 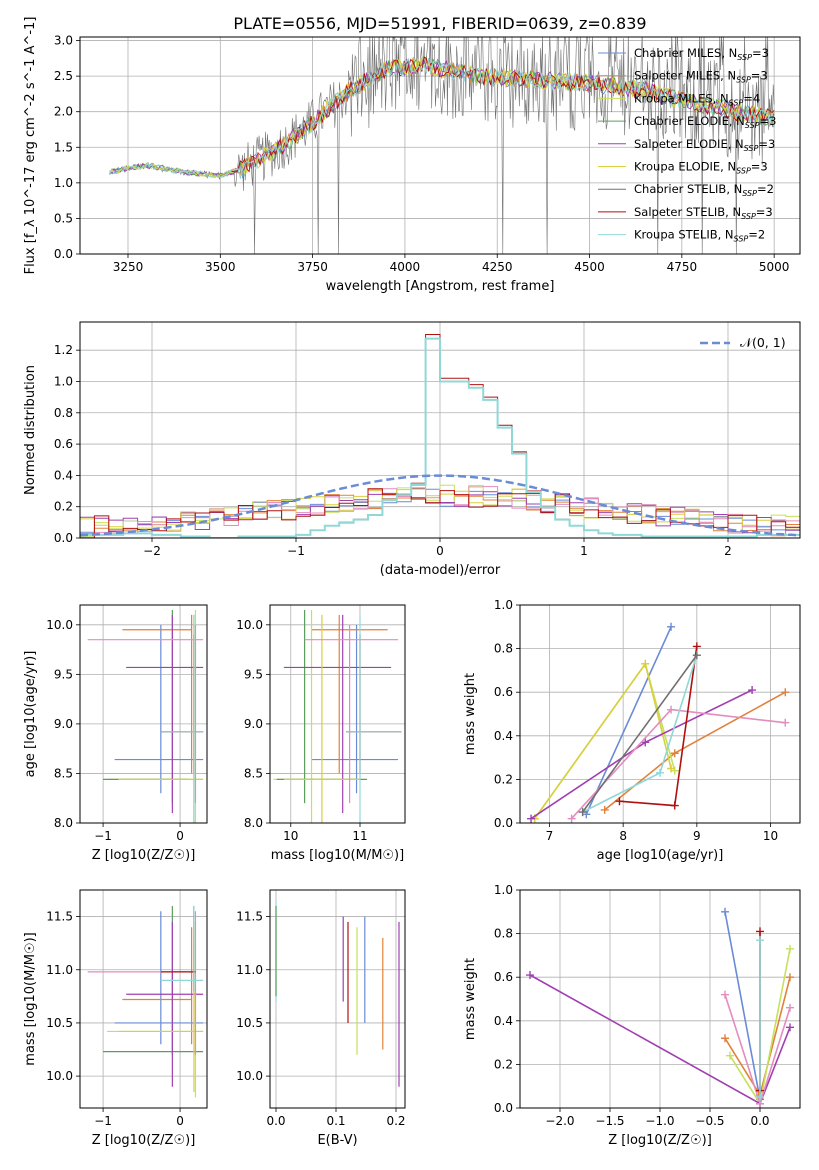 I want to click on legend-label: Salpeter MILES, NSSP=3, so click(x=701, y=77).